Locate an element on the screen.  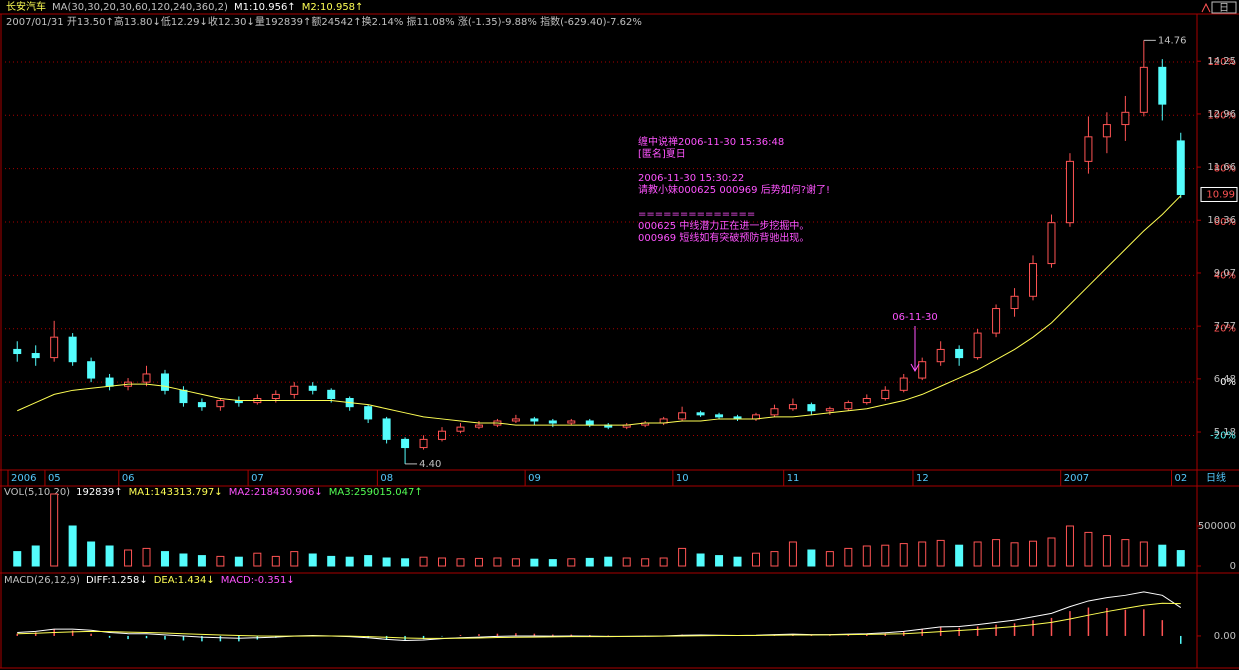
comment-line: [匿名]夏日 is located at coordinates (662, 153).